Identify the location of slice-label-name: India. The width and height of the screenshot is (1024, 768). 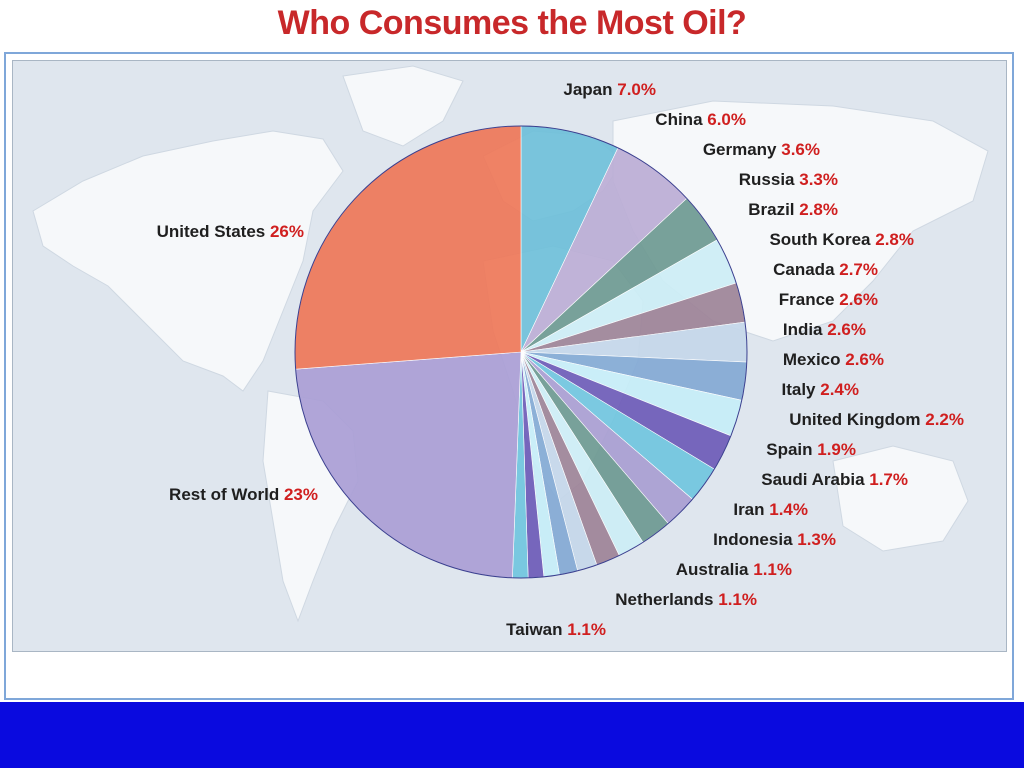
(805, 329).